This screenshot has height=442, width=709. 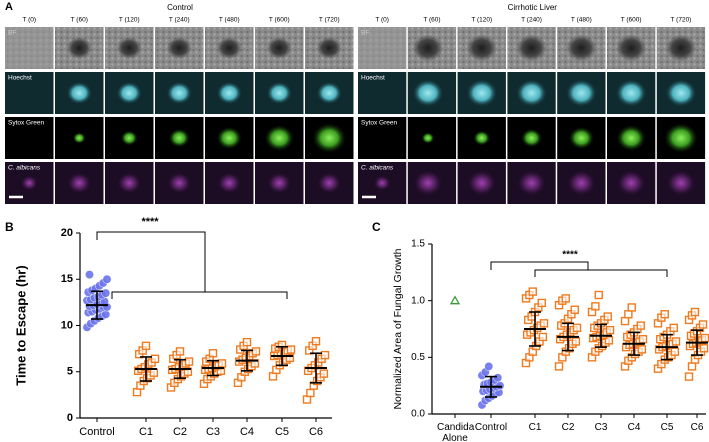 What do you see at coordinates (373, 78) in the screenshot?
I see `row-label: Hoechst` at bounding box center [373, 78].